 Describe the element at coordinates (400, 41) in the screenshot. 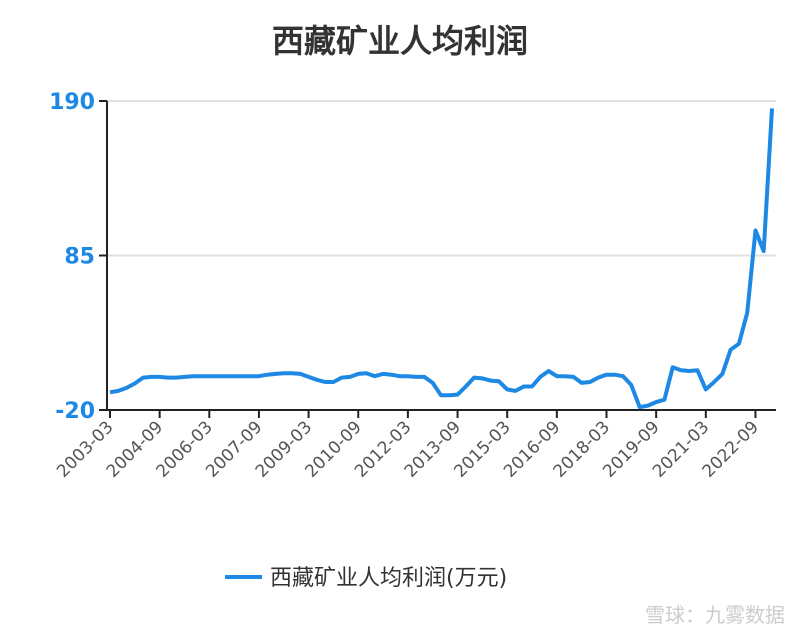

I see `chart-title: 西藏矿业人均利润` at that location.